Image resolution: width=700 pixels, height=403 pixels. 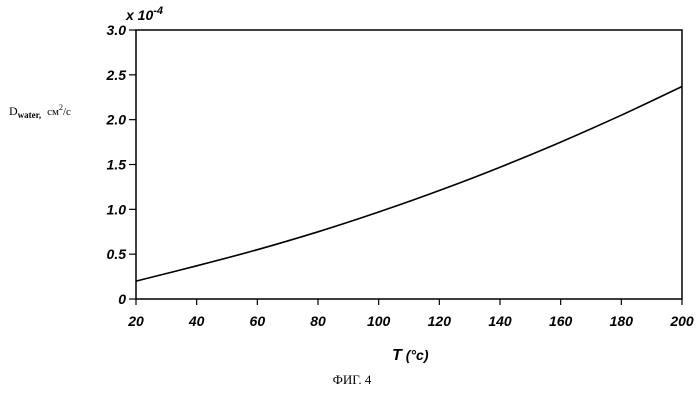 What do you see at coordinates (440, 321) in the screenshot?
I see `x-tick-label: 120` at bounding box center [440, 321].